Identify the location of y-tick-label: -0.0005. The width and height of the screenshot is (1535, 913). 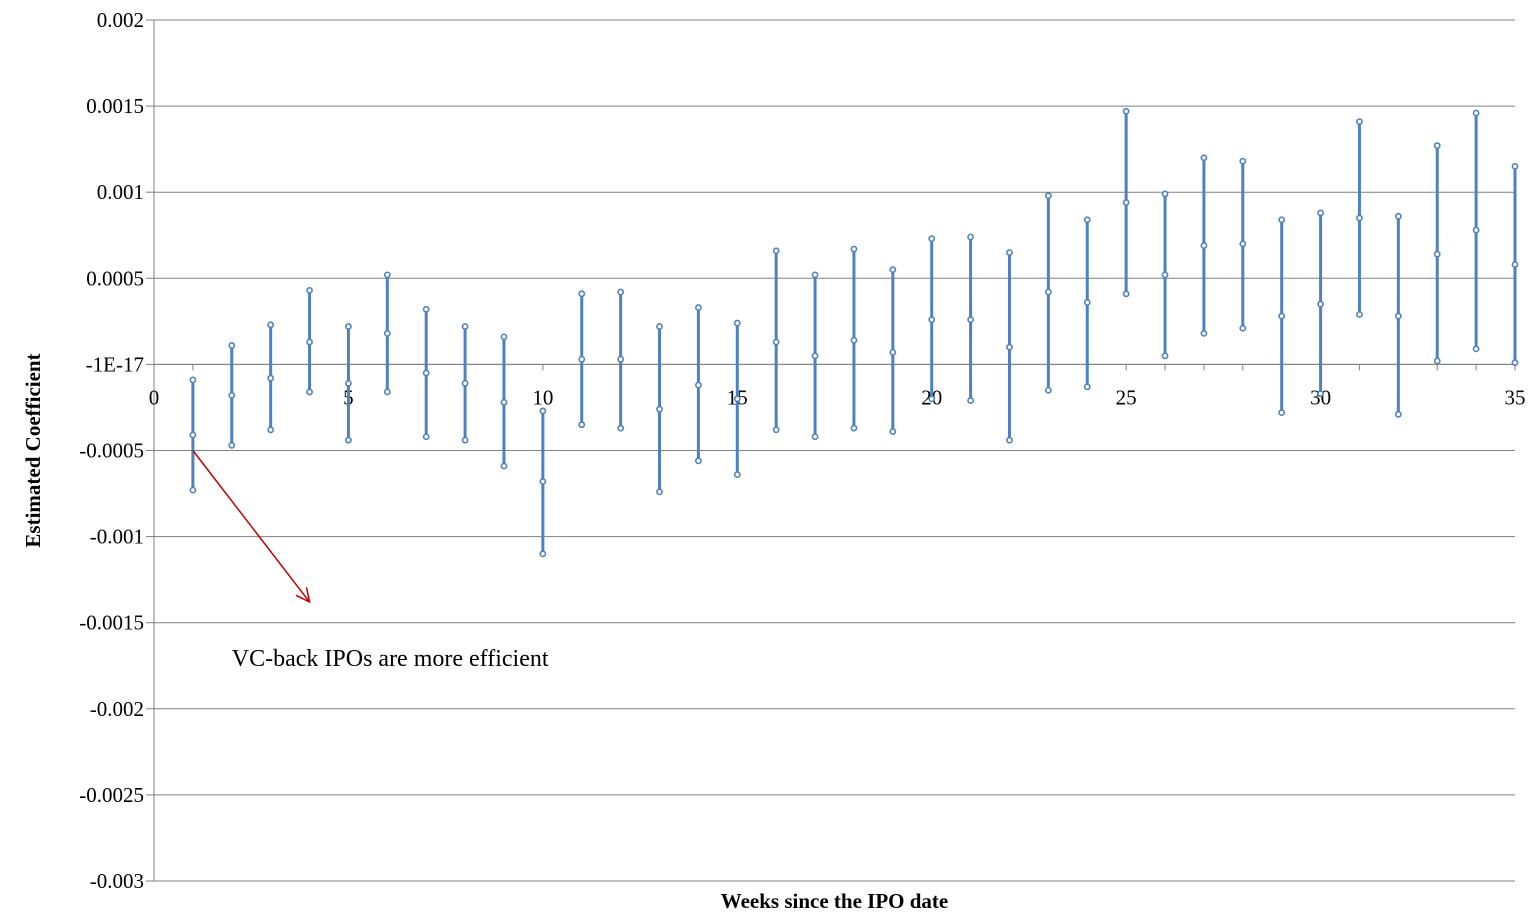
(111, 451).